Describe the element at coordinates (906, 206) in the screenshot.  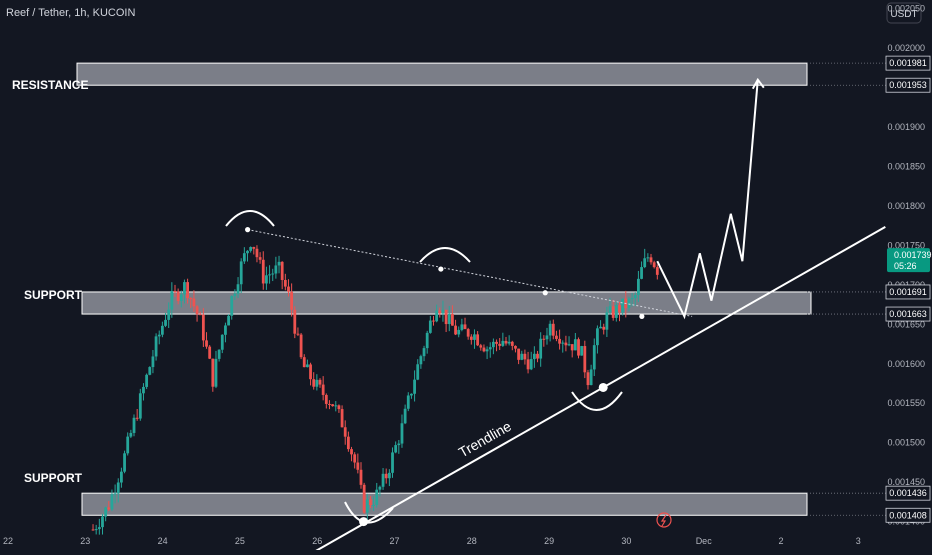
I see `price-tick: 0.001800` at that location.